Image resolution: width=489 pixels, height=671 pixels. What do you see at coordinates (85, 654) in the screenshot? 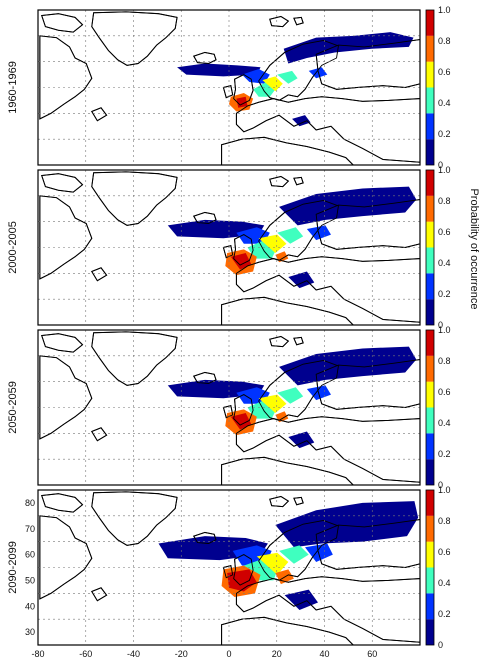
I see `x-tick-label: -60` at bounding box center [85, 654].